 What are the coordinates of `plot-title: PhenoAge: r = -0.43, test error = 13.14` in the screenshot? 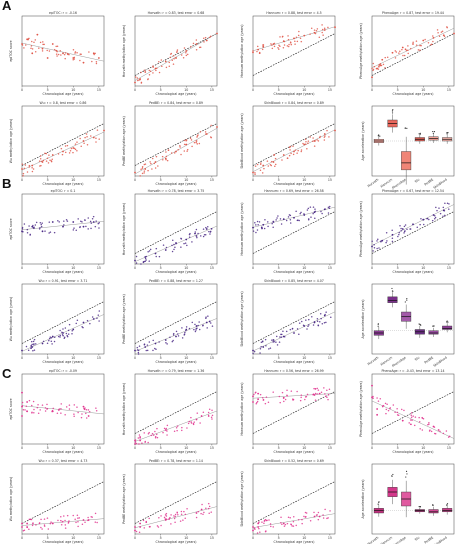 It's located at (412, 371).